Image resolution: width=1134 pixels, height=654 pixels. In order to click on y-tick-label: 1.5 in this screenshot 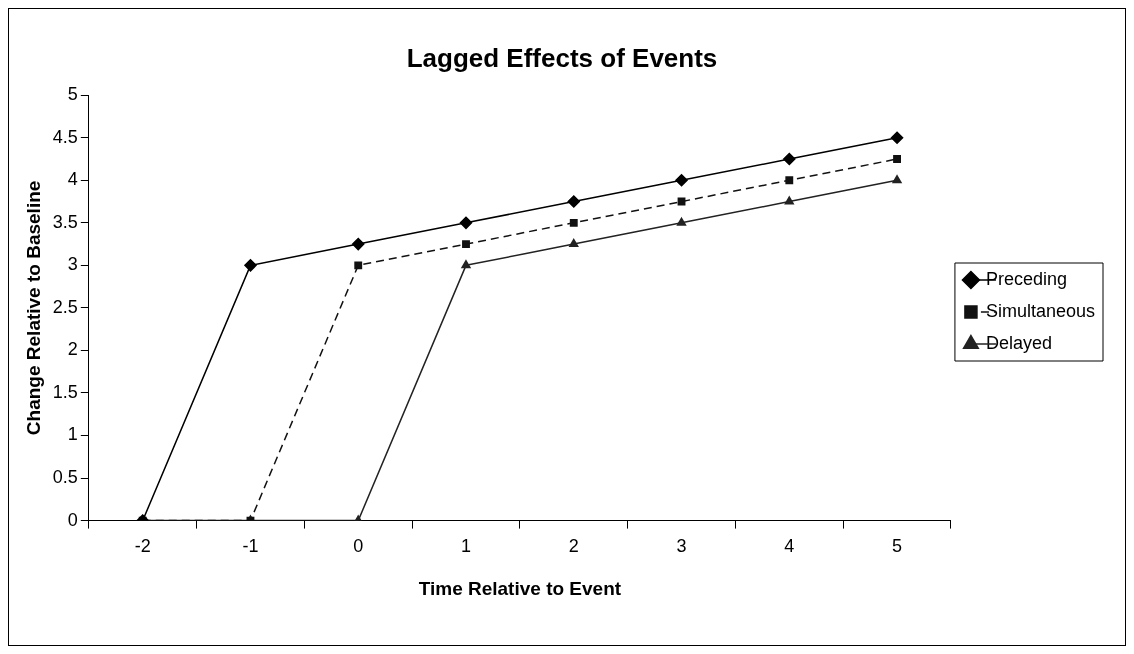, I will do `click(65, 391)`.